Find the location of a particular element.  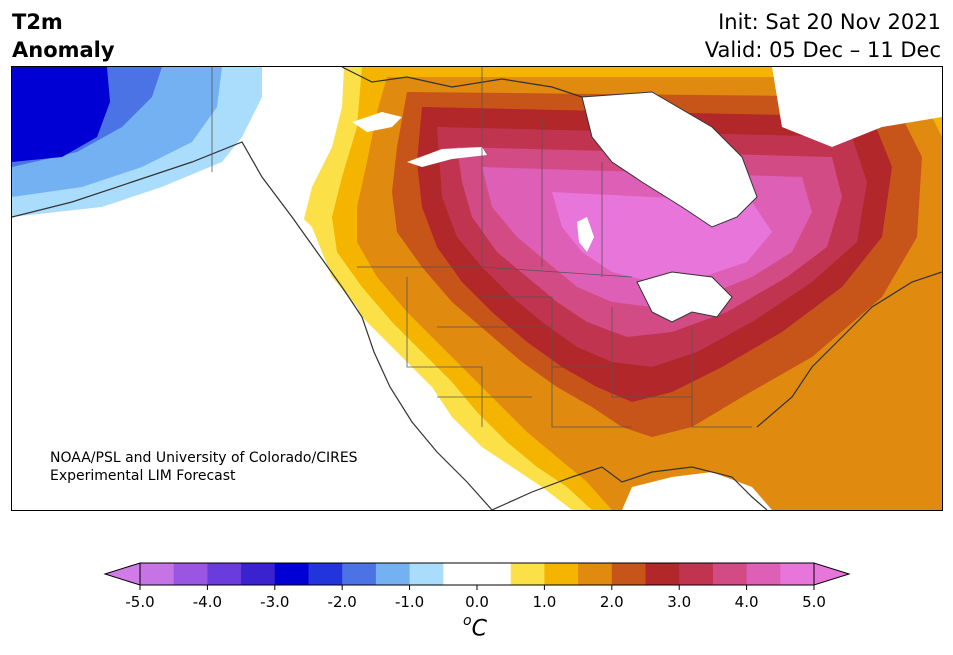

unit-label: oC is located at coordinates (475, 627).